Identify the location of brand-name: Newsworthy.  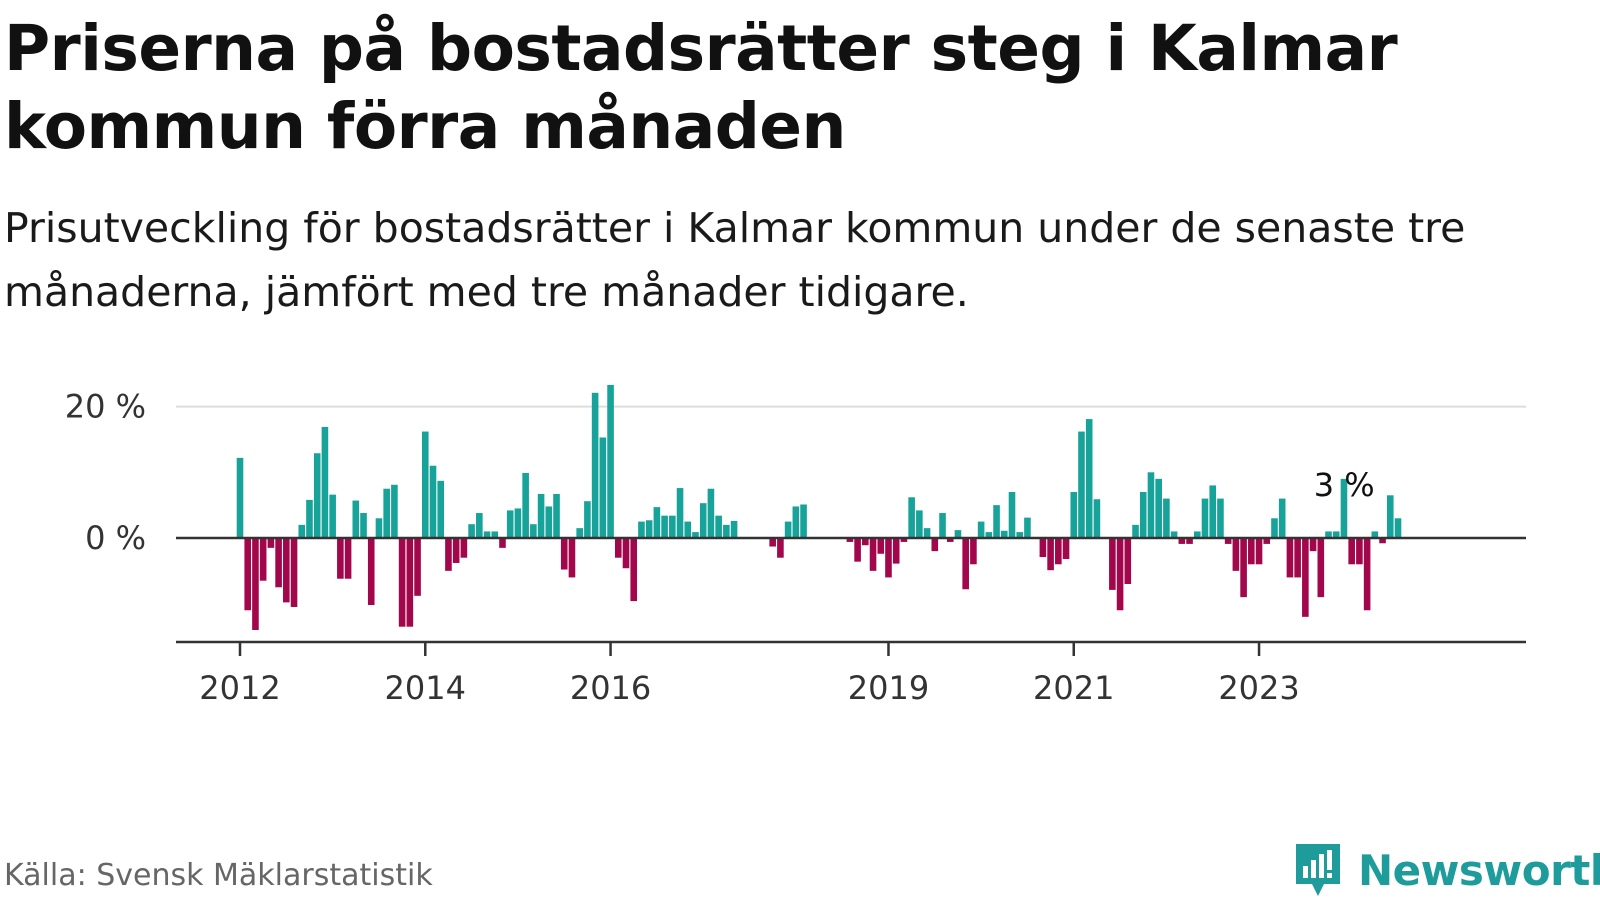
(1479, 870).